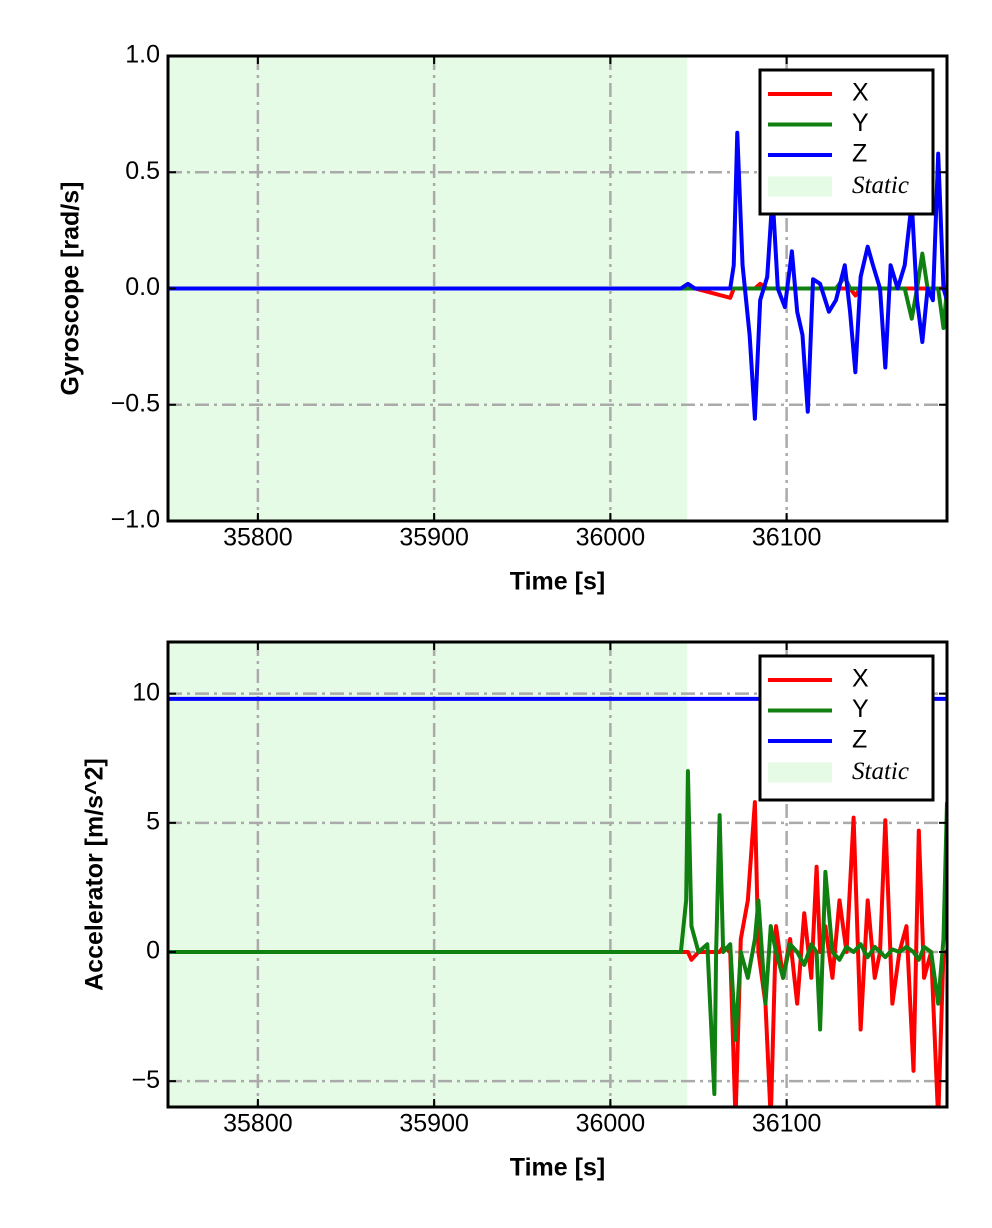  What do you see at coordinates (95, 874) in the screenshot?
I see `y-axis-label: Accelerator [m/s^2]` at bounding box center [95, 874].